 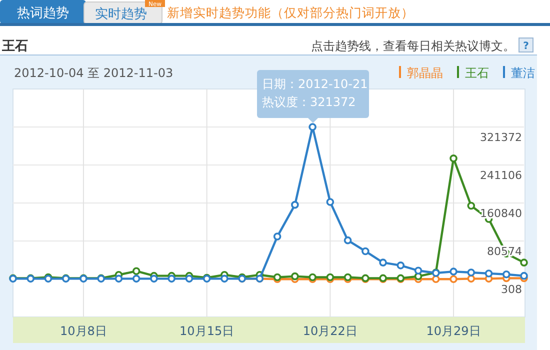 What do you see at coordinates (511, 289) in the screenshot?
I see `y-tick-label: 308` at bounding box center [511, 289].